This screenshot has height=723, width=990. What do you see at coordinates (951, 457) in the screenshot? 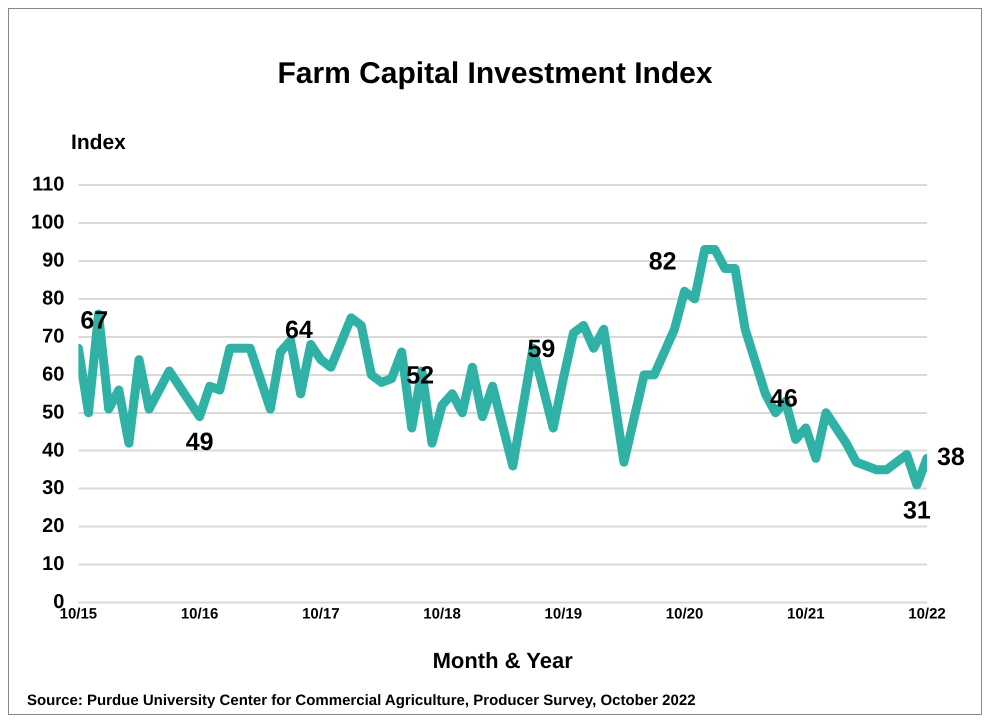
I see `data-label: 38` at bounding box center [951, 457].